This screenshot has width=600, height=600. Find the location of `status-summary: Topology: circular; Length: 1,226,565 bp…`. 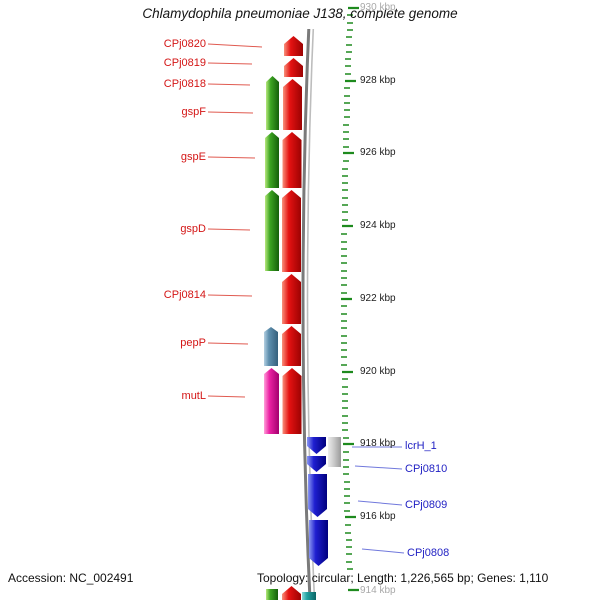

status-summary: Topology: circular; Length: 1,226,565 bp… is located at coordinates (403, 578).